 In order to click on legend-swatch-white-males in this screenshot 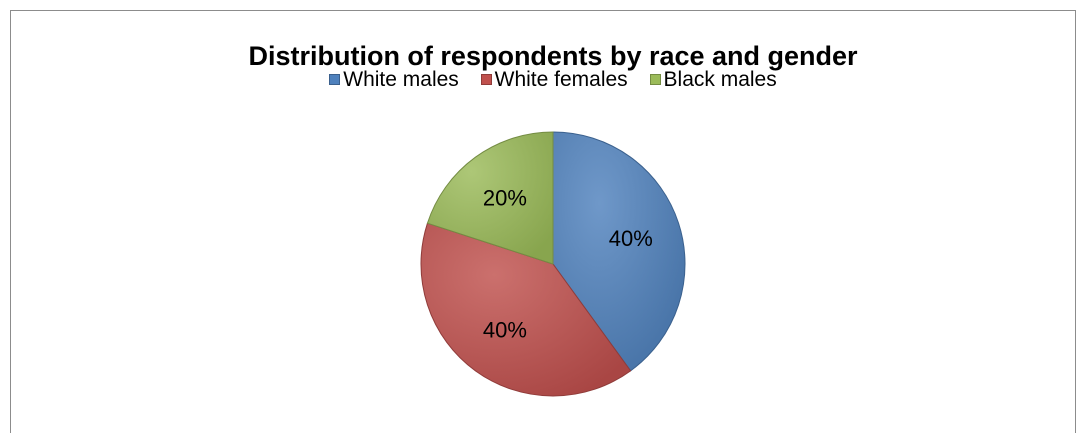, I will do `click(335, 79)`.